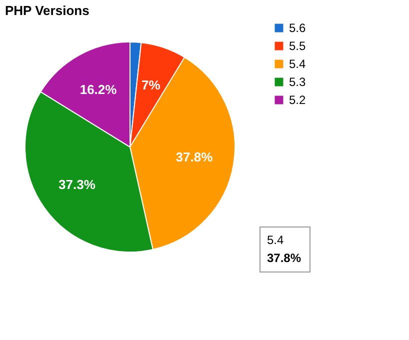  Describe the element at coordinates (195, 157) in the screenshot. I see `data-label: 37.8%` at that location.